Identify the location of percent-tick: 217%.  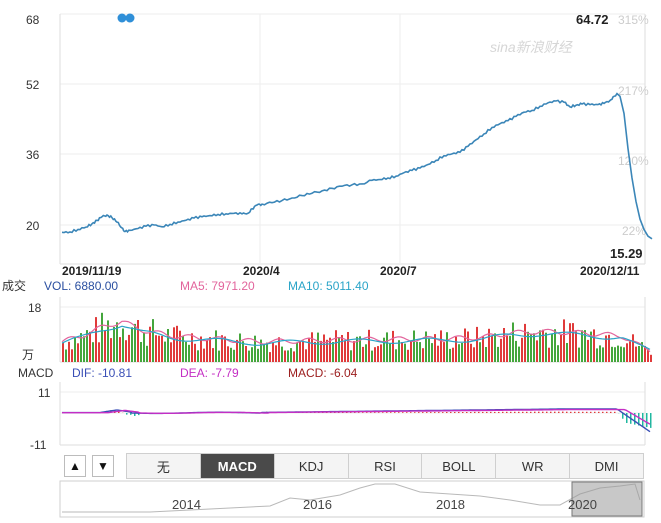
(633, 91).